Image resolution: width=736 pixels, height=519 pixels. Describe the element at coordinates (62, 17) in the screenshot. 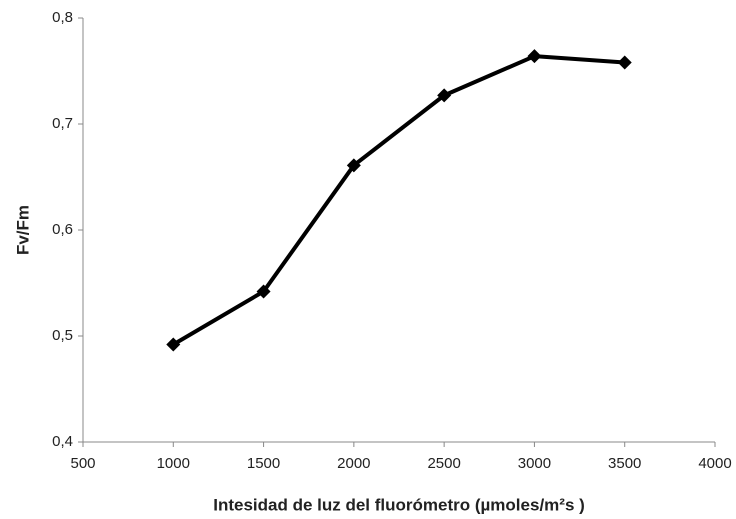

I see `y-tick-label: 0,8` at that location.